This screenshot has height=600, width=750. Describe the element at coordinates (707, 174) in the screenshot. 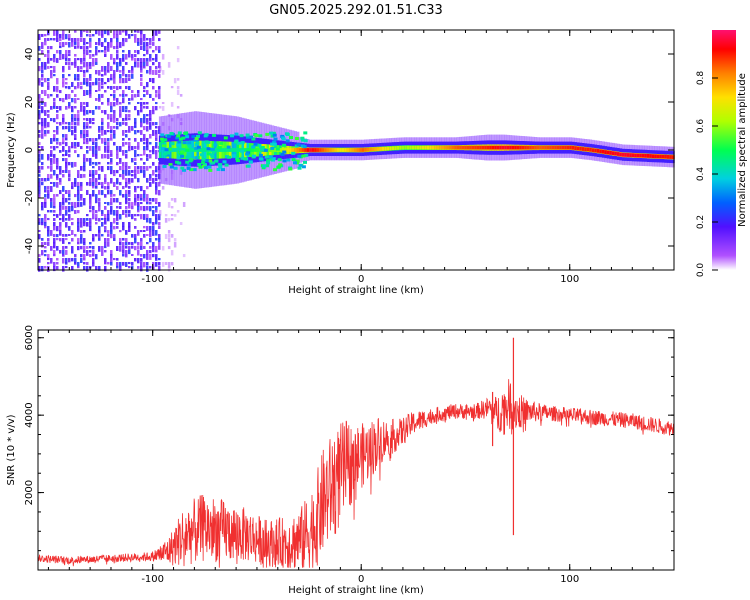

I see `colorbar-ticks: 0.00.20.40.60.8` at that location.